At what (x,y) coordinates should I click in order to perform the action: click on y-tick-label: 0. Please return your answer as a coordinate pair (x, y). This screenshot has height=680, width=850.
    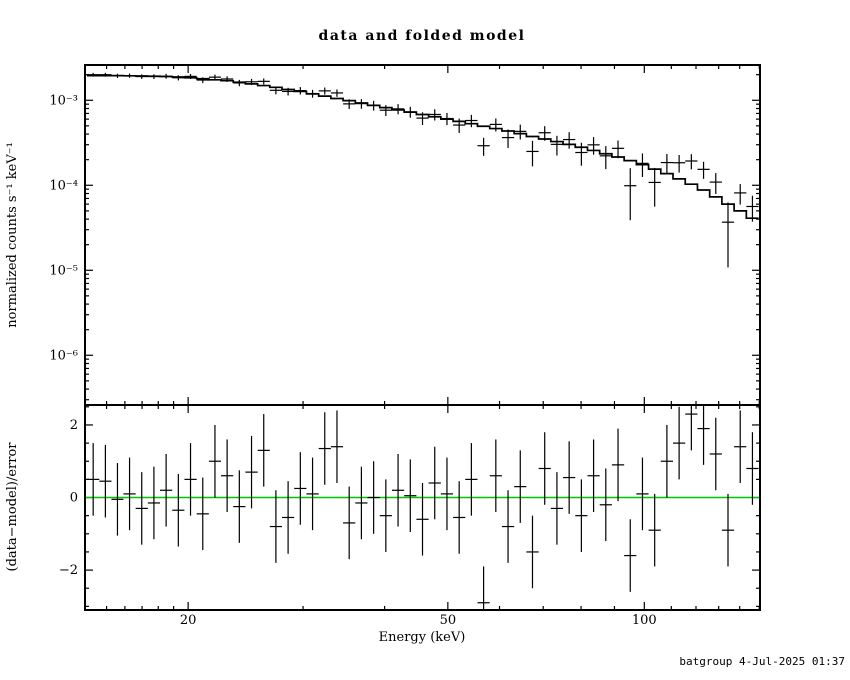
    Looking at the image, I should click on (74, 498).